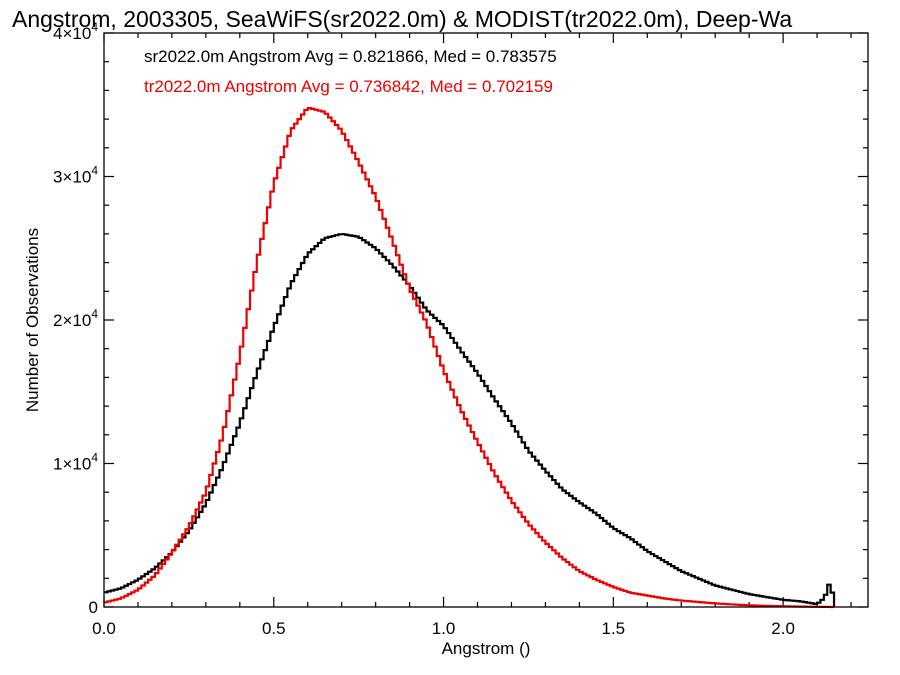  What do you see at coordinates (104, 628) in the screenshot?
I see `x-tick-label: 0.0` at bounding box center [104, 628].